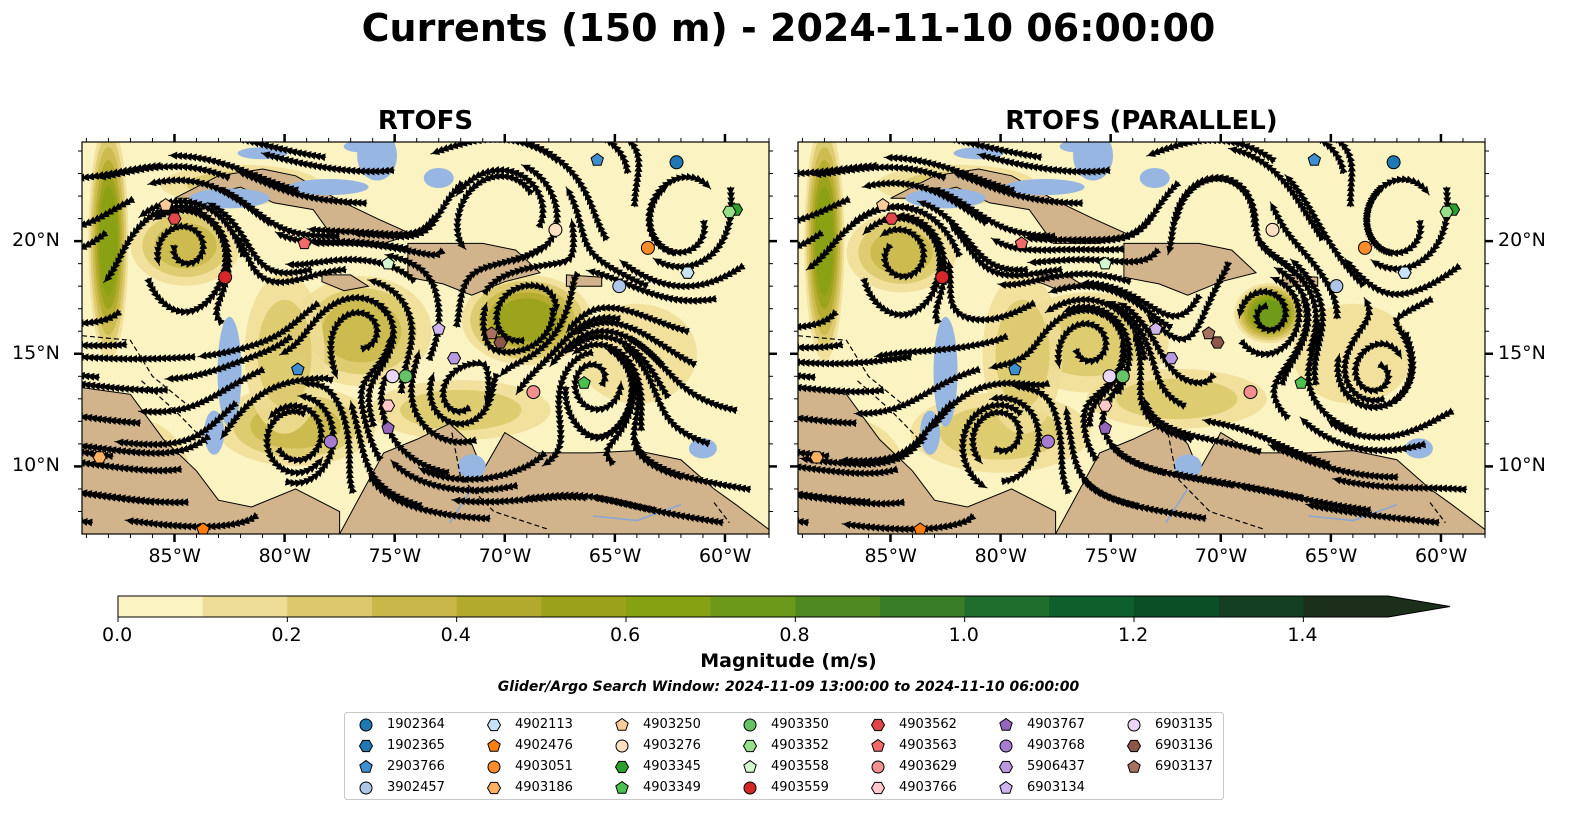 This screenshot has width=1577, height=827. What do you see at coordinates (784, 608) in the screenshot?
I see `colorbar` at bounding box center [784, 608].